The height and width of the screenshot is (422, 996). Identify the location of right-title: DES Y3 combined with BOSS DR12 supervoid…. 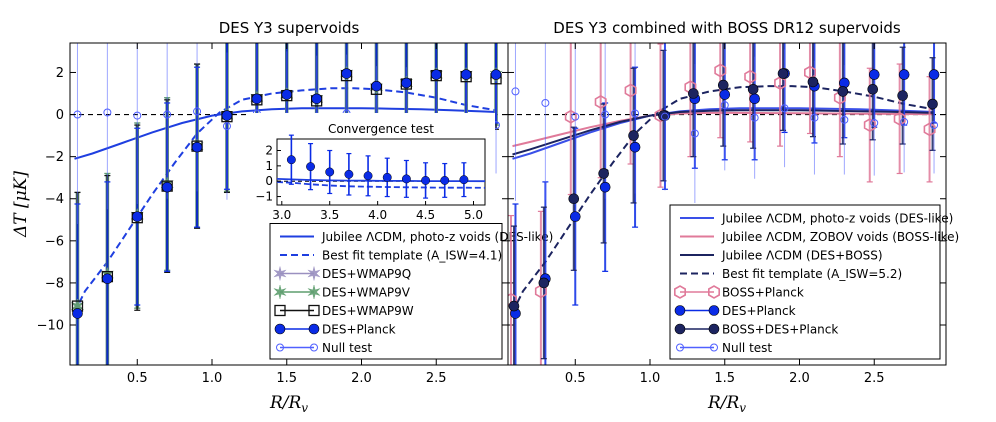
(727, 28).